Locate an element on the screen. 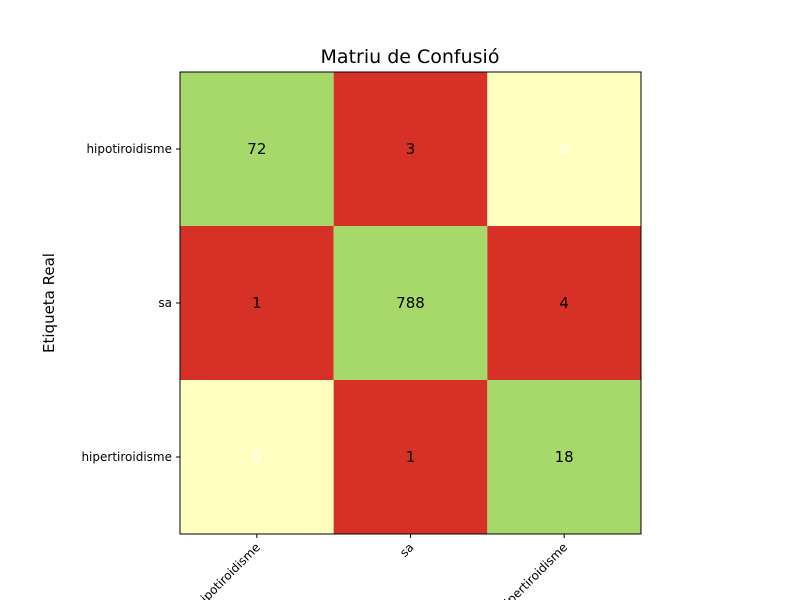 The image size is (800, 600). y-axis-label: Etiqueta Real is located at coordinates (49, 303).